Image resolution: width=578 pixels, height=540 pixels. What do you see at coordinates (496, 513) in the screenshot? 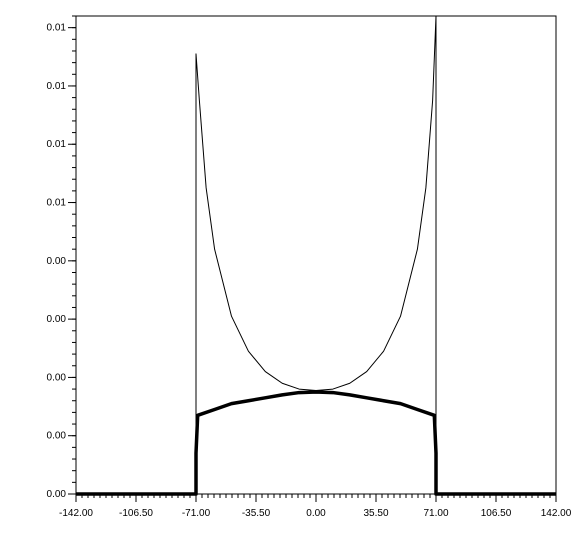
I see `x-tick-label: 106.50` at bounding box center [496, 513].